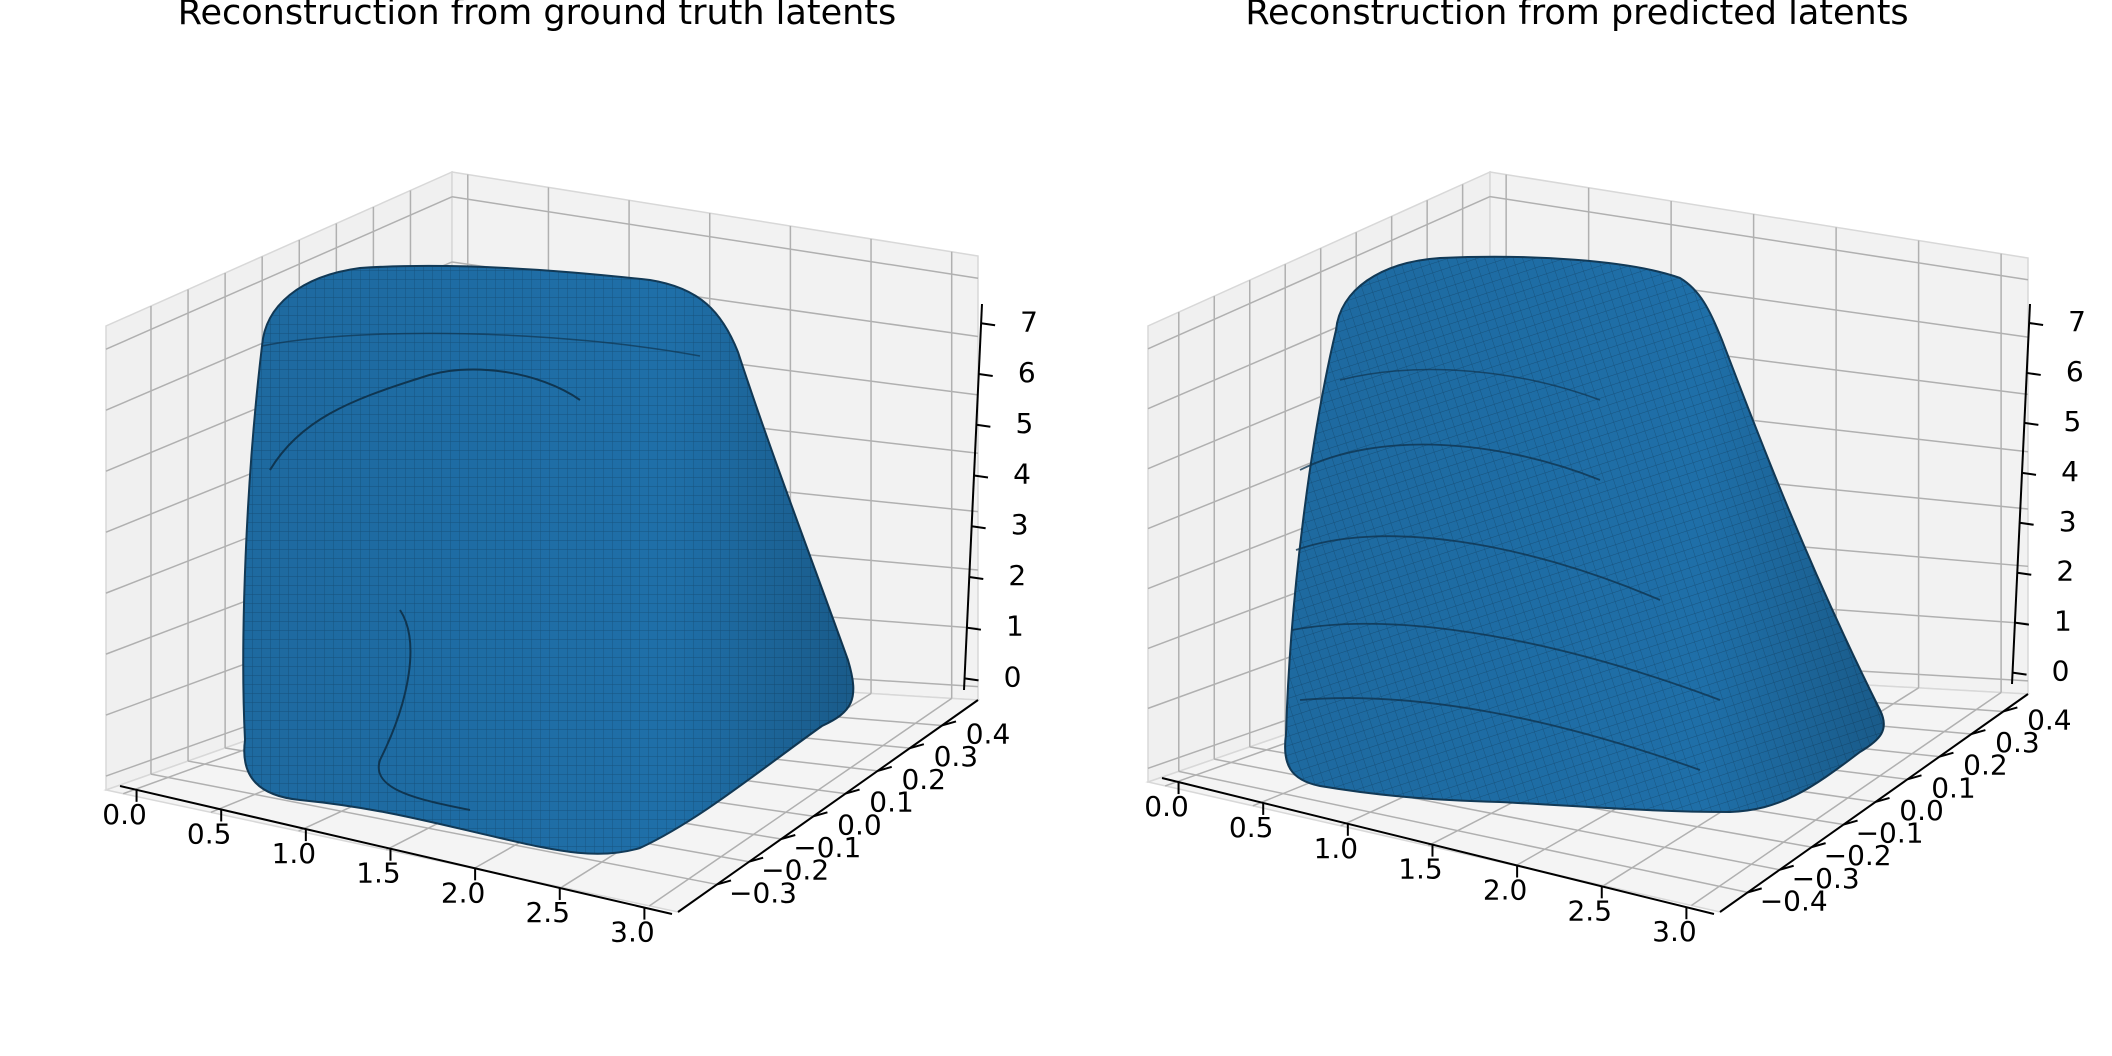 Image resolution: width=2112 pixels, height=1056 pixels. What do you see at coordinates (2065, 571) in the screenshot?
I see `z-axis-tick-label: 2` at bounding box center [2065, 571].